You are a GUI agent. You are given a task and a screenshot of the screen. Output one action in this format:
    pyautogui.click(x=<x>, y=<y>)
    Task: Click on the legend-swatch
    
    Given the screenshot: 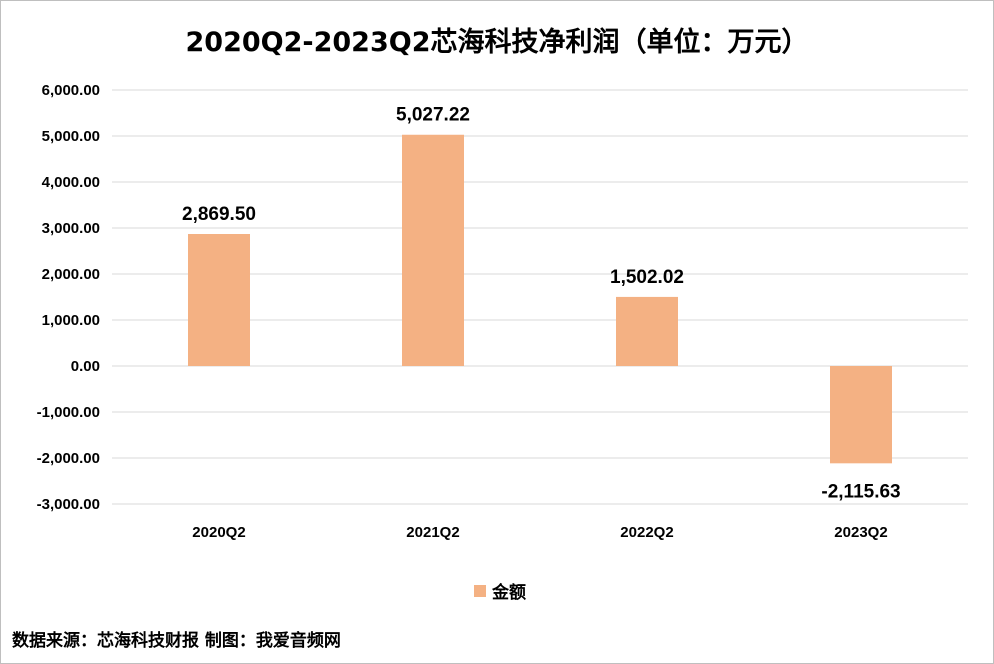 What is the action you would take?
    pyautogui.click(x=480, y=591)
    